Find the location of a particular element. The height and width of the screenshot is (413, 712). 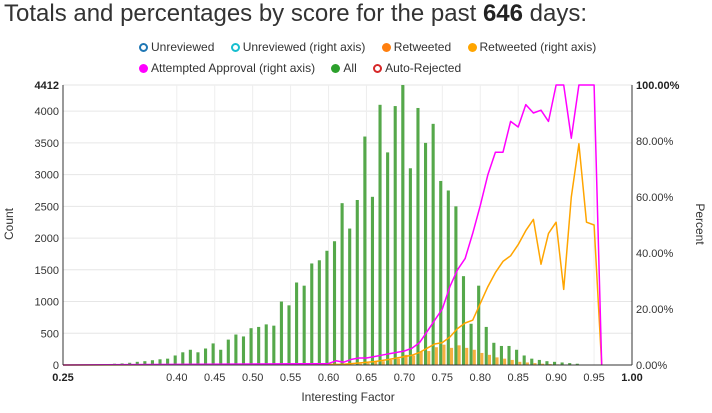

y-tick-left-label: 0 is located at coordinates (56, 366).